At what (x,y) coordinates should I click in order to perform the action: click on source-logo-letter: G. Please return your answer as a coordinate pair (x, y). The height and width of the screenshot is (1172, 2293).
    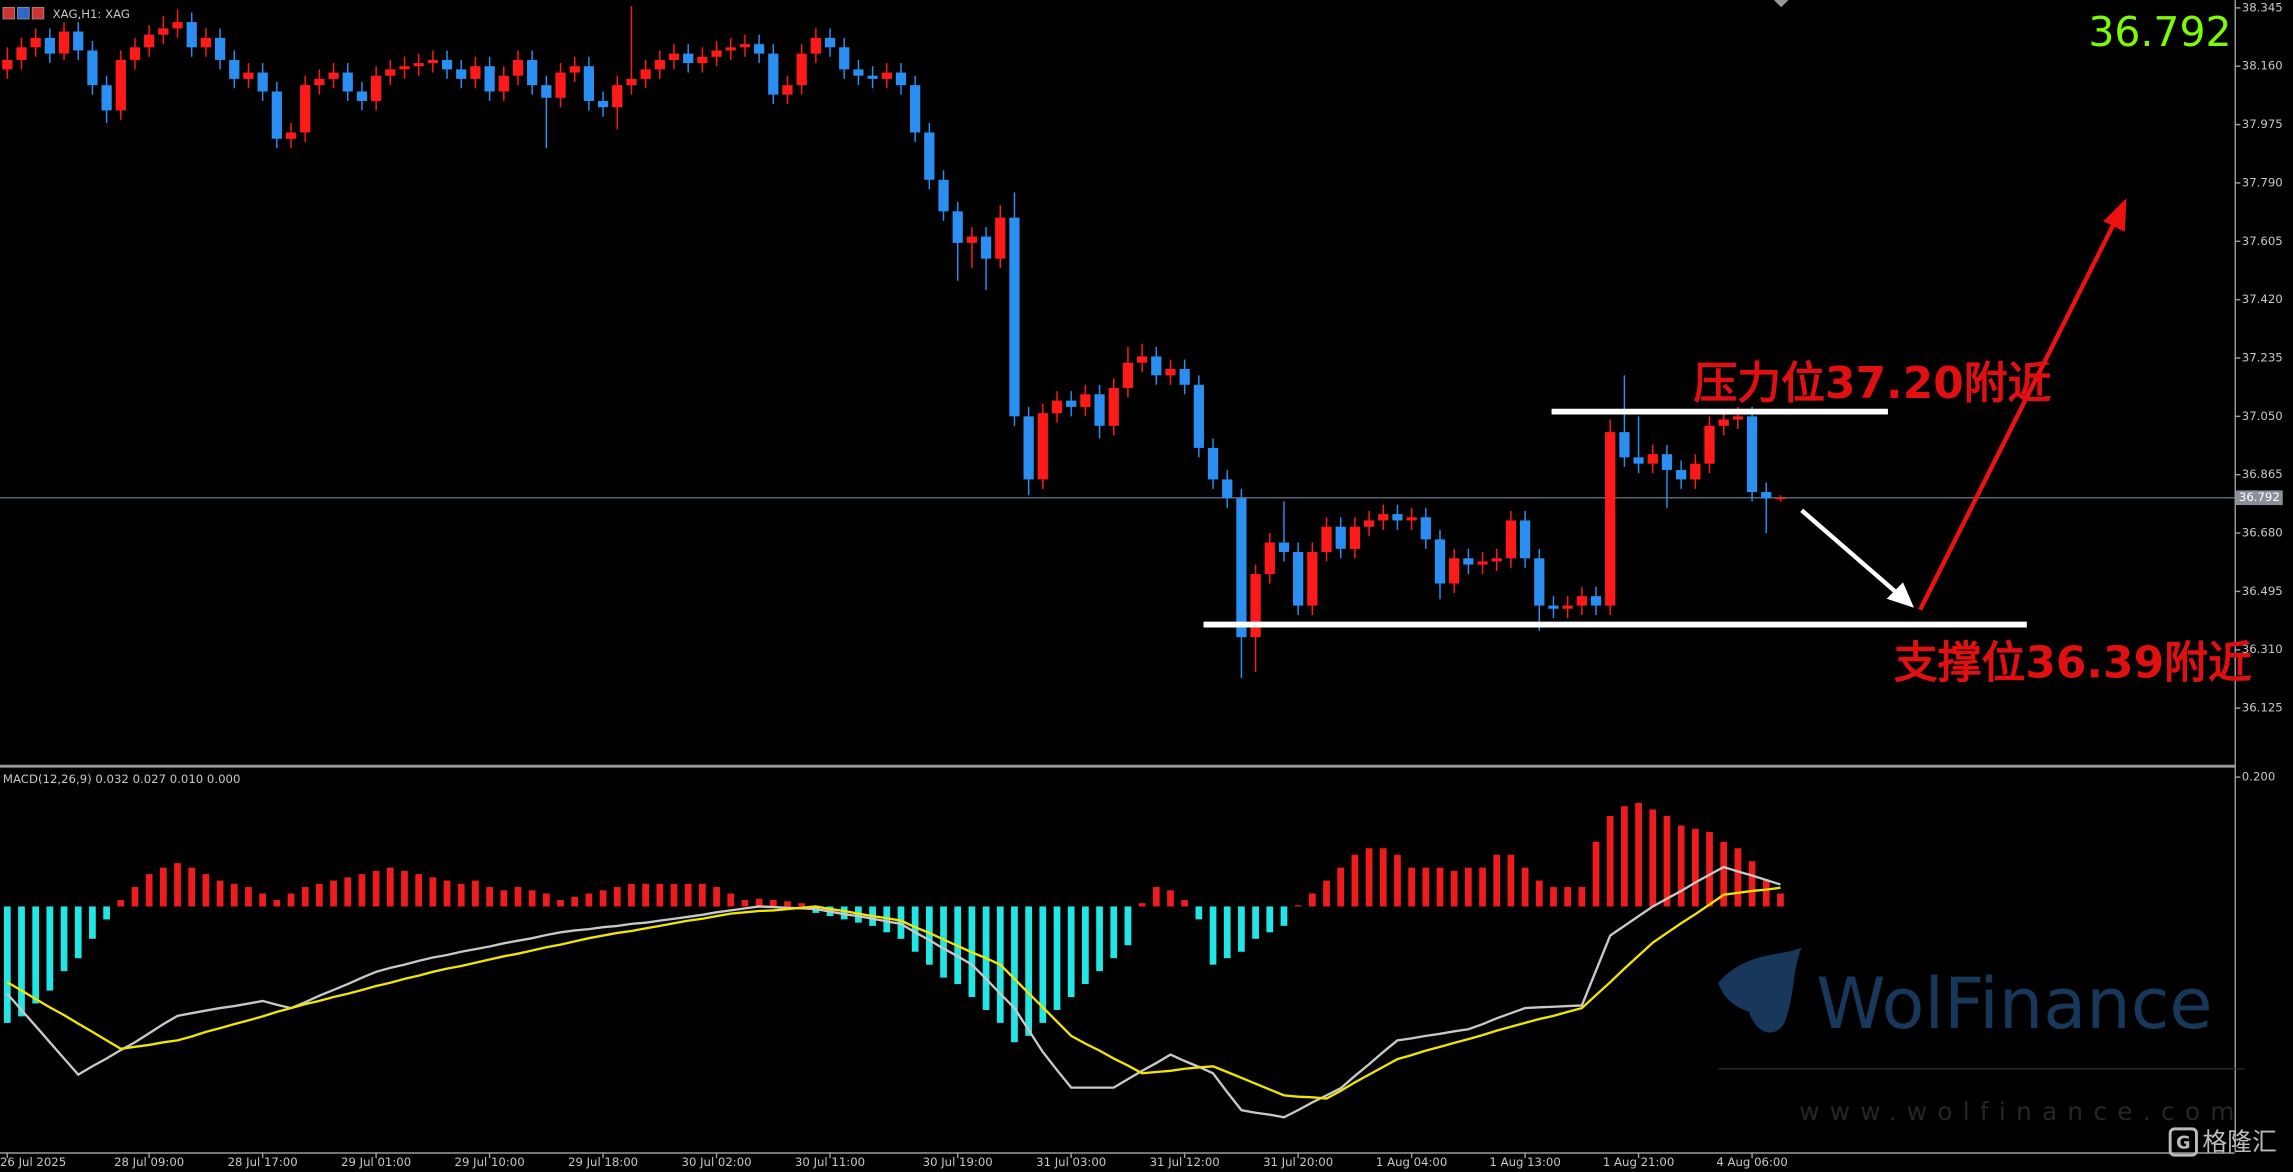
    Looking at the image, I should click on (2183, 1143).